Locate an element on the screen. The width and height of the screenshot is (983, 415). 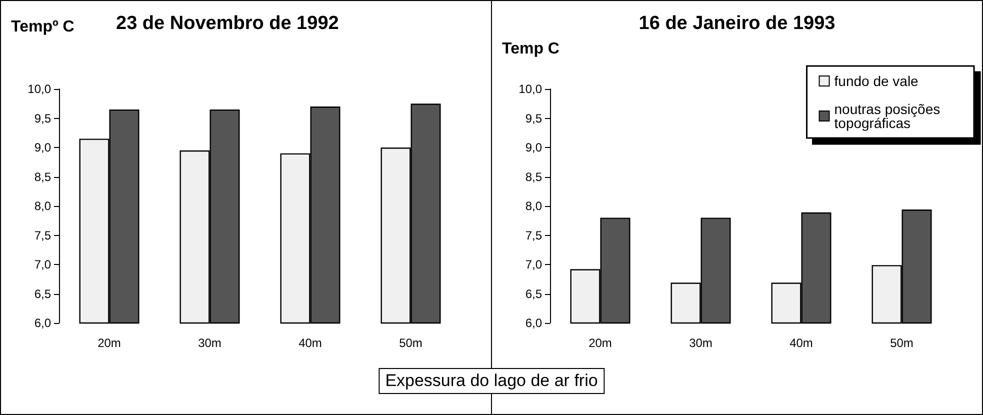
y-axis-title: Temp C is located at coordinates (531, 49).